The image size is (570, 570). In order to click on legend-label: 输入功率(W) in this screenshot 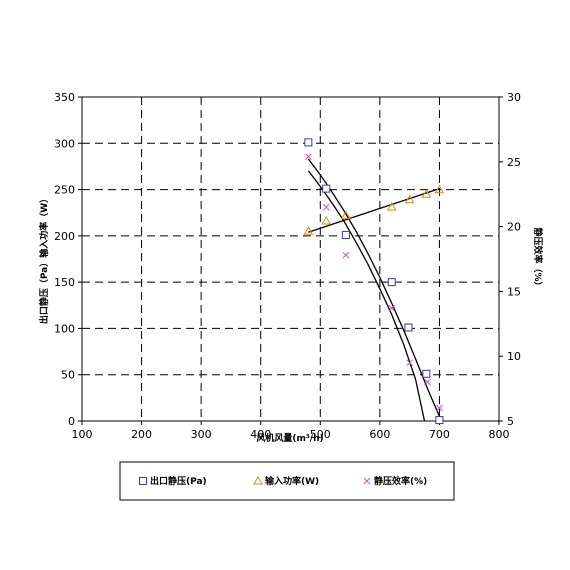, I will do `click(292, 481)`.